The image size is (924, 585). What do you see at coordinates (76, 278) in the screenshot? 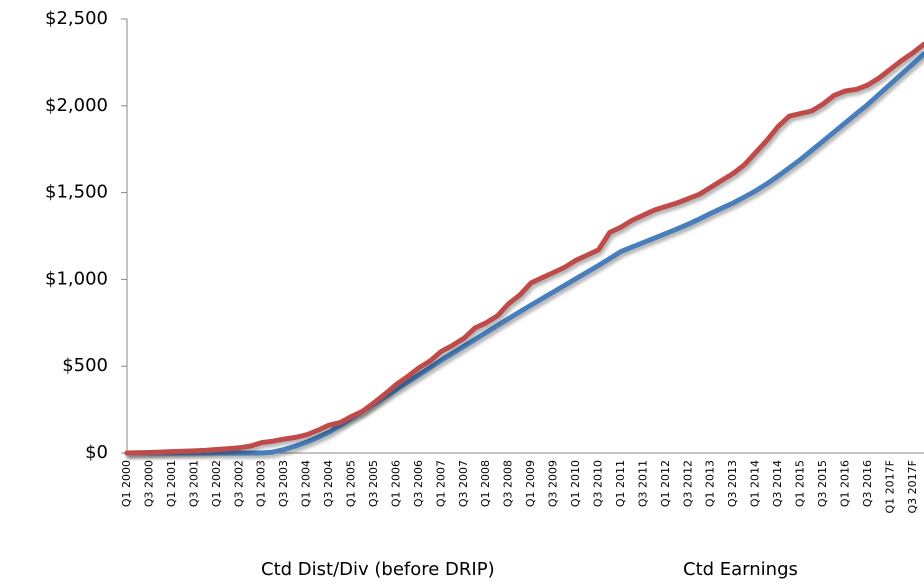
I see `y-tick-label: $1,000` at bounding box center [76, 278].